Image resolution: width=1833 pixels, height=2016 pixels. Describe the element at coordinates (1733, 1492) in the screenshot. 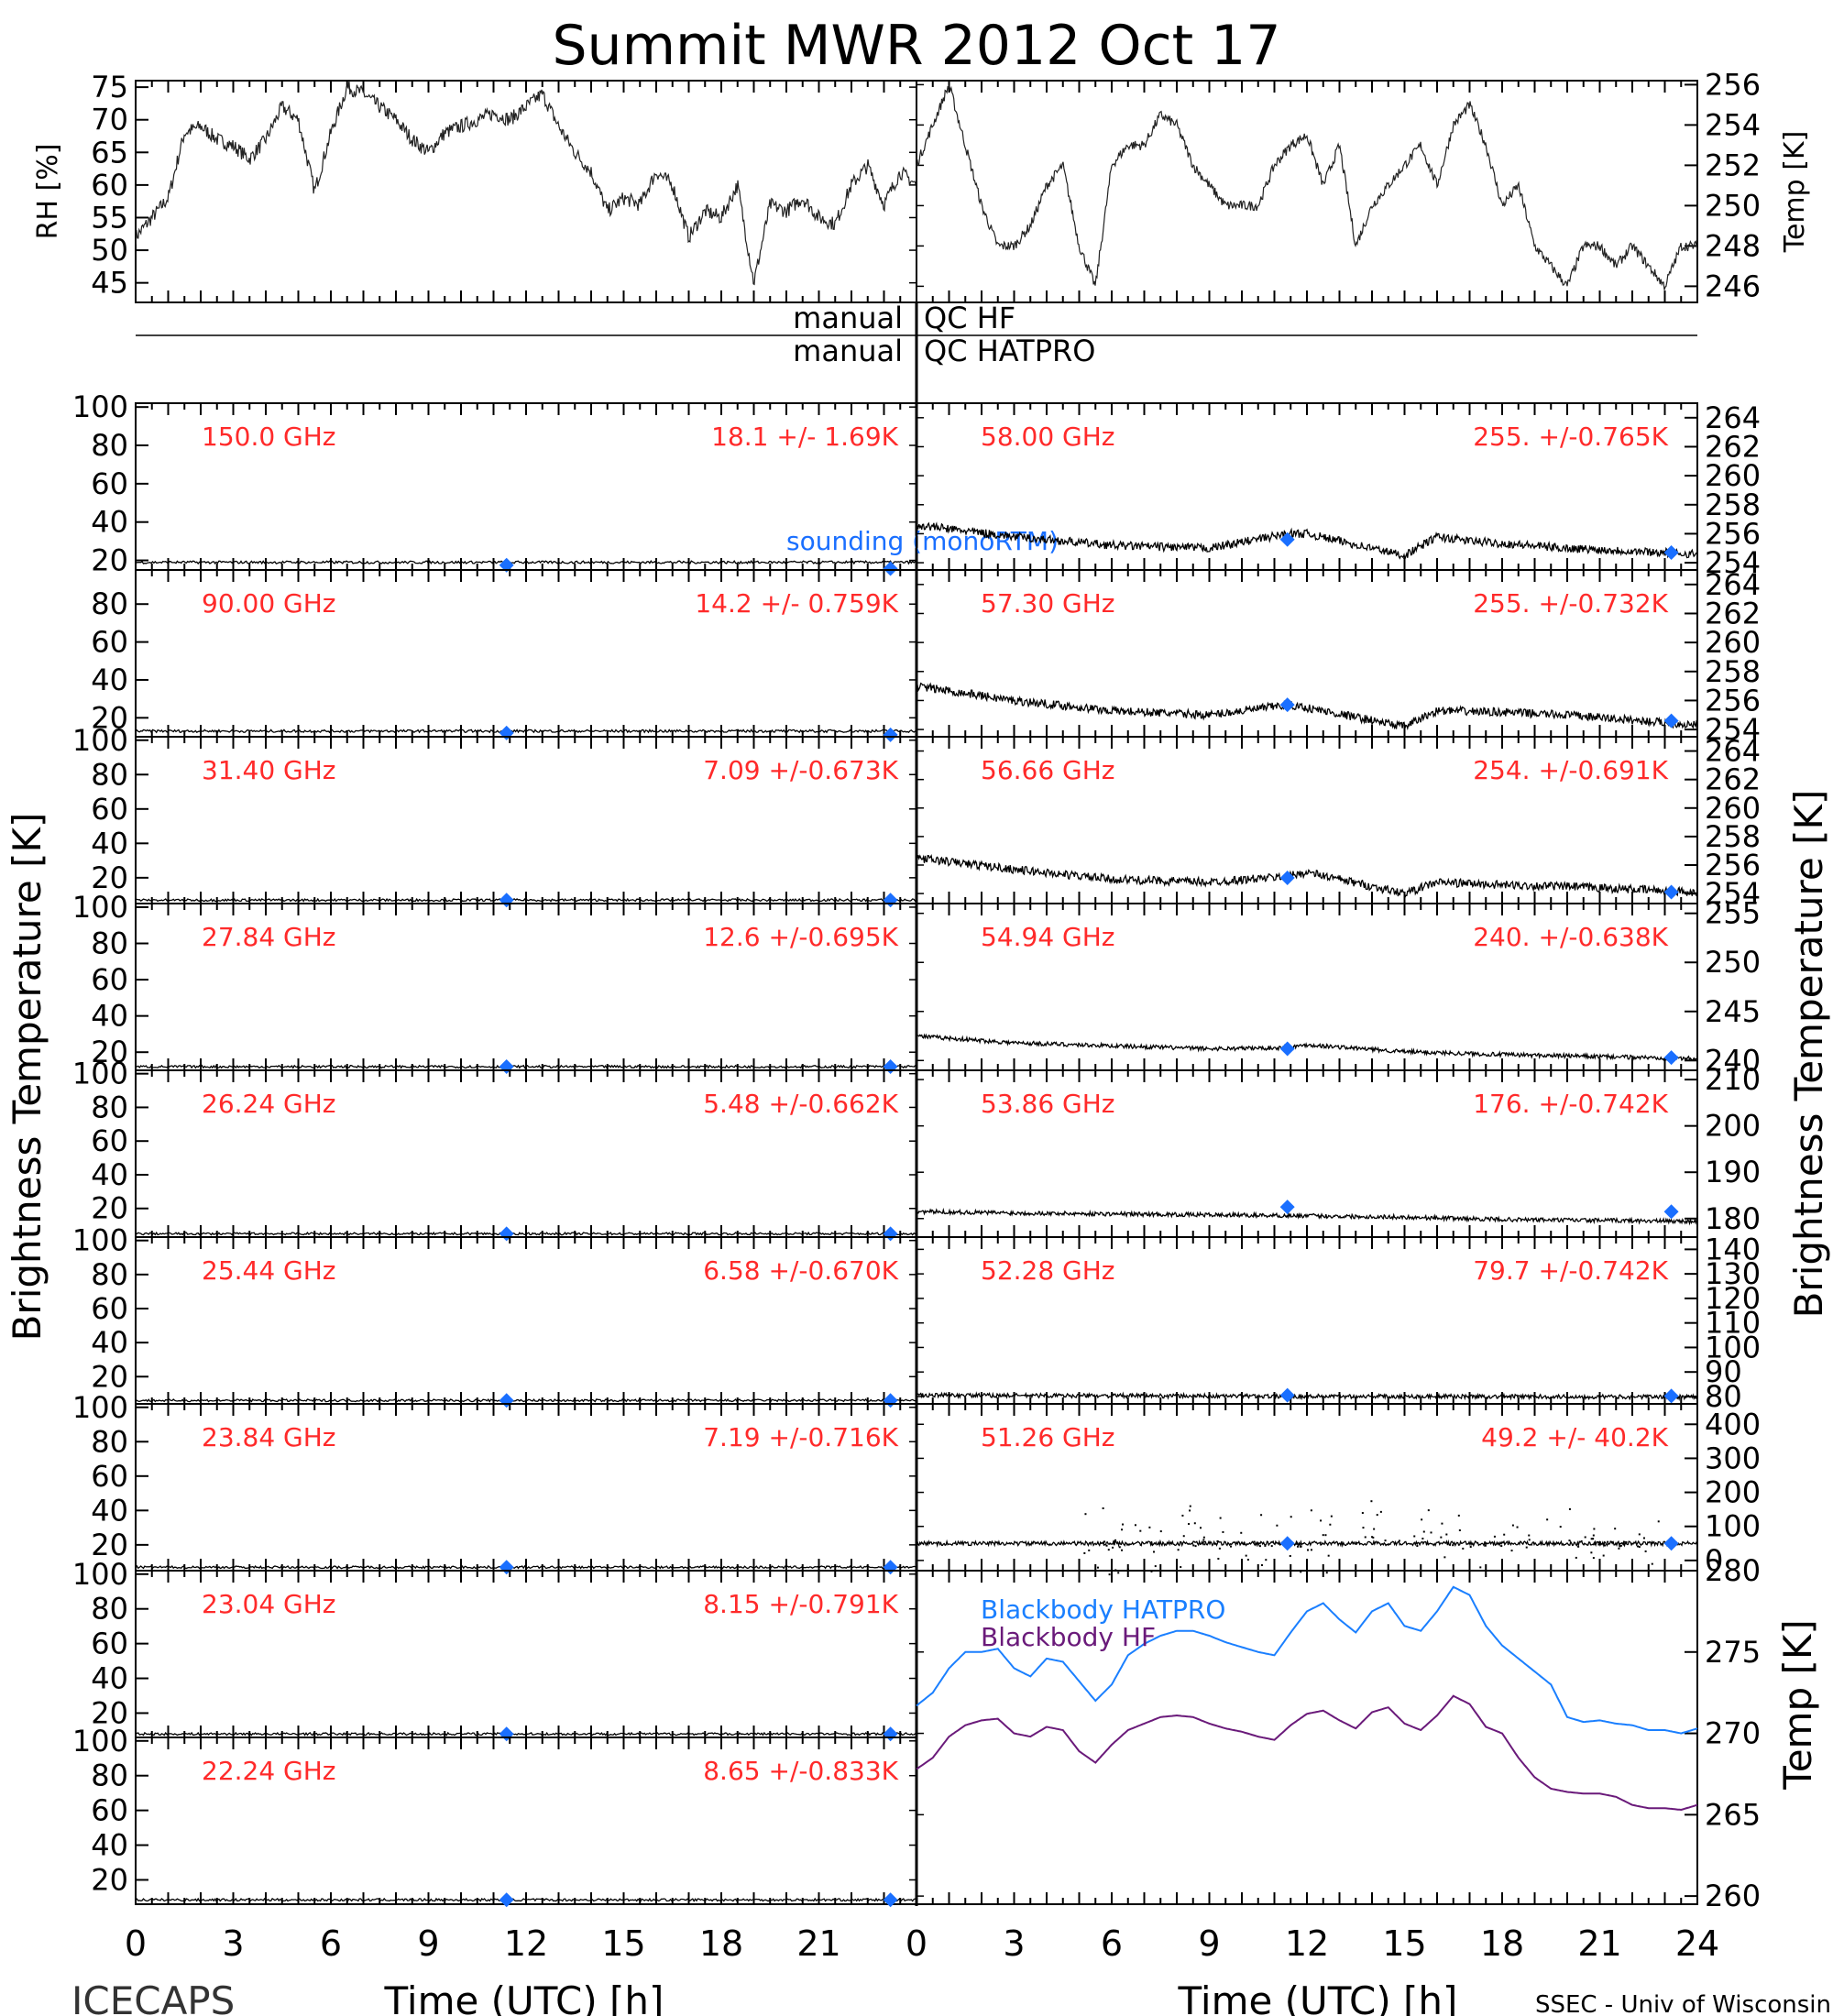

I see `right-channel-6-ytick-label: 200` at that location.